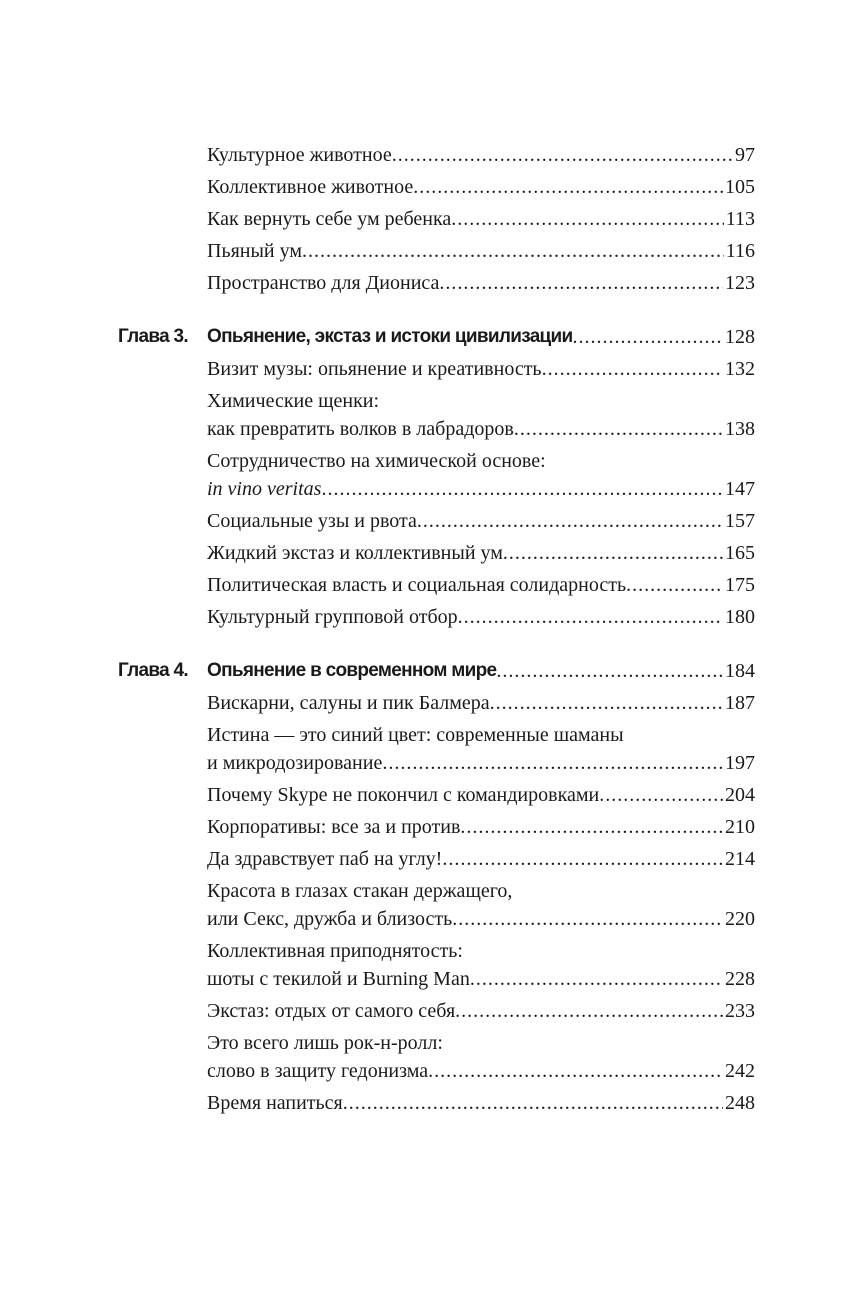 This screenshot has height=1299, width=862. Describe the element at coordinates (740, 763) in the screenshot. I see `page-number: 197` at that location.